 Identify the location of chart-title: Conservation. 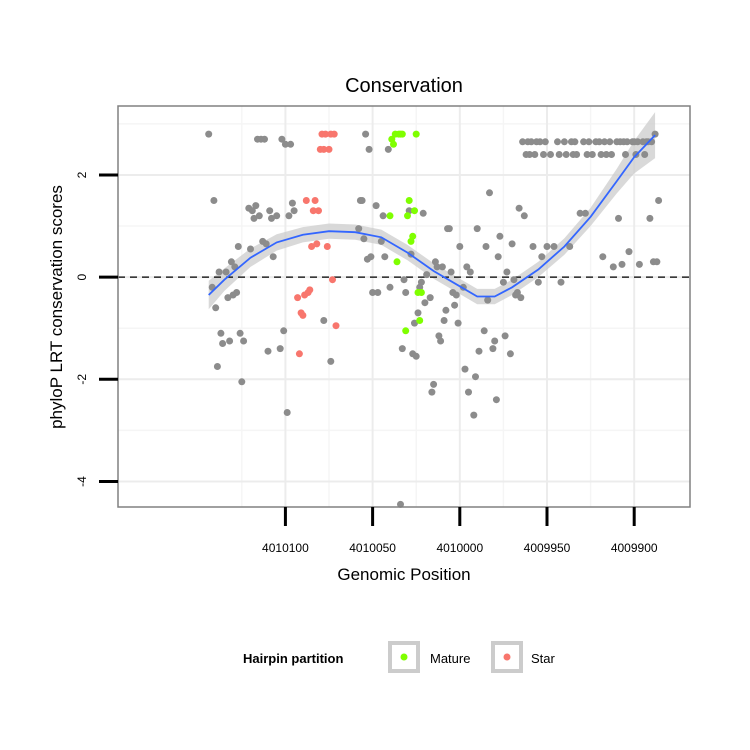
(404, 86).